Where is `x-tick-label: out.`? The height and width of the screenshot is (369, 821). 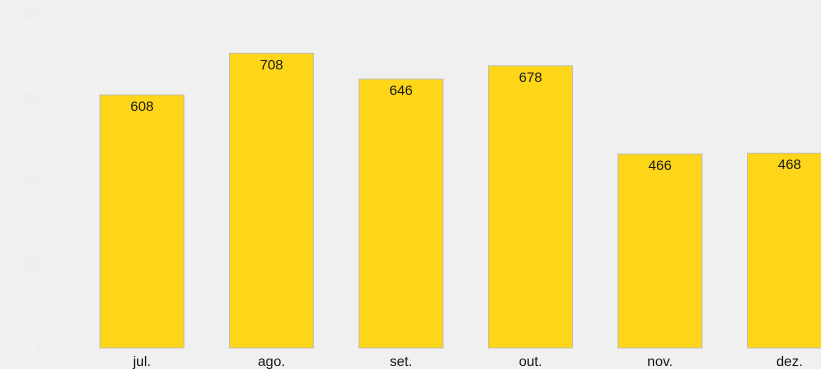
x-tick-label: out. is located at coordinates (530, 361).